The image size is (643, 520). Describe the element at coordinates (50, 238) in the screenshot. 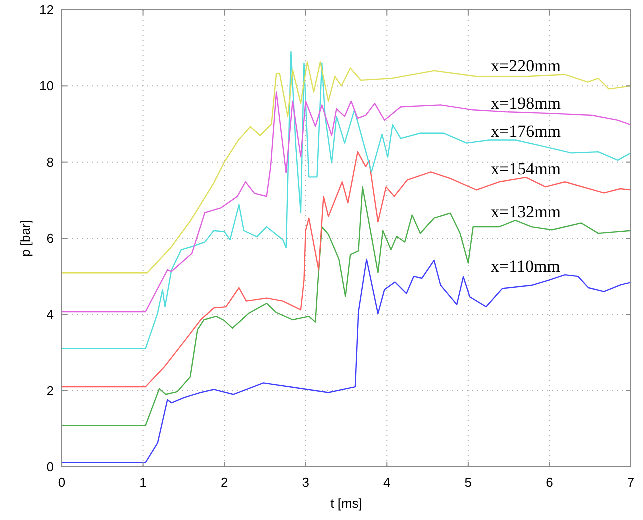

I see `y-tick-label: 6` at that location.